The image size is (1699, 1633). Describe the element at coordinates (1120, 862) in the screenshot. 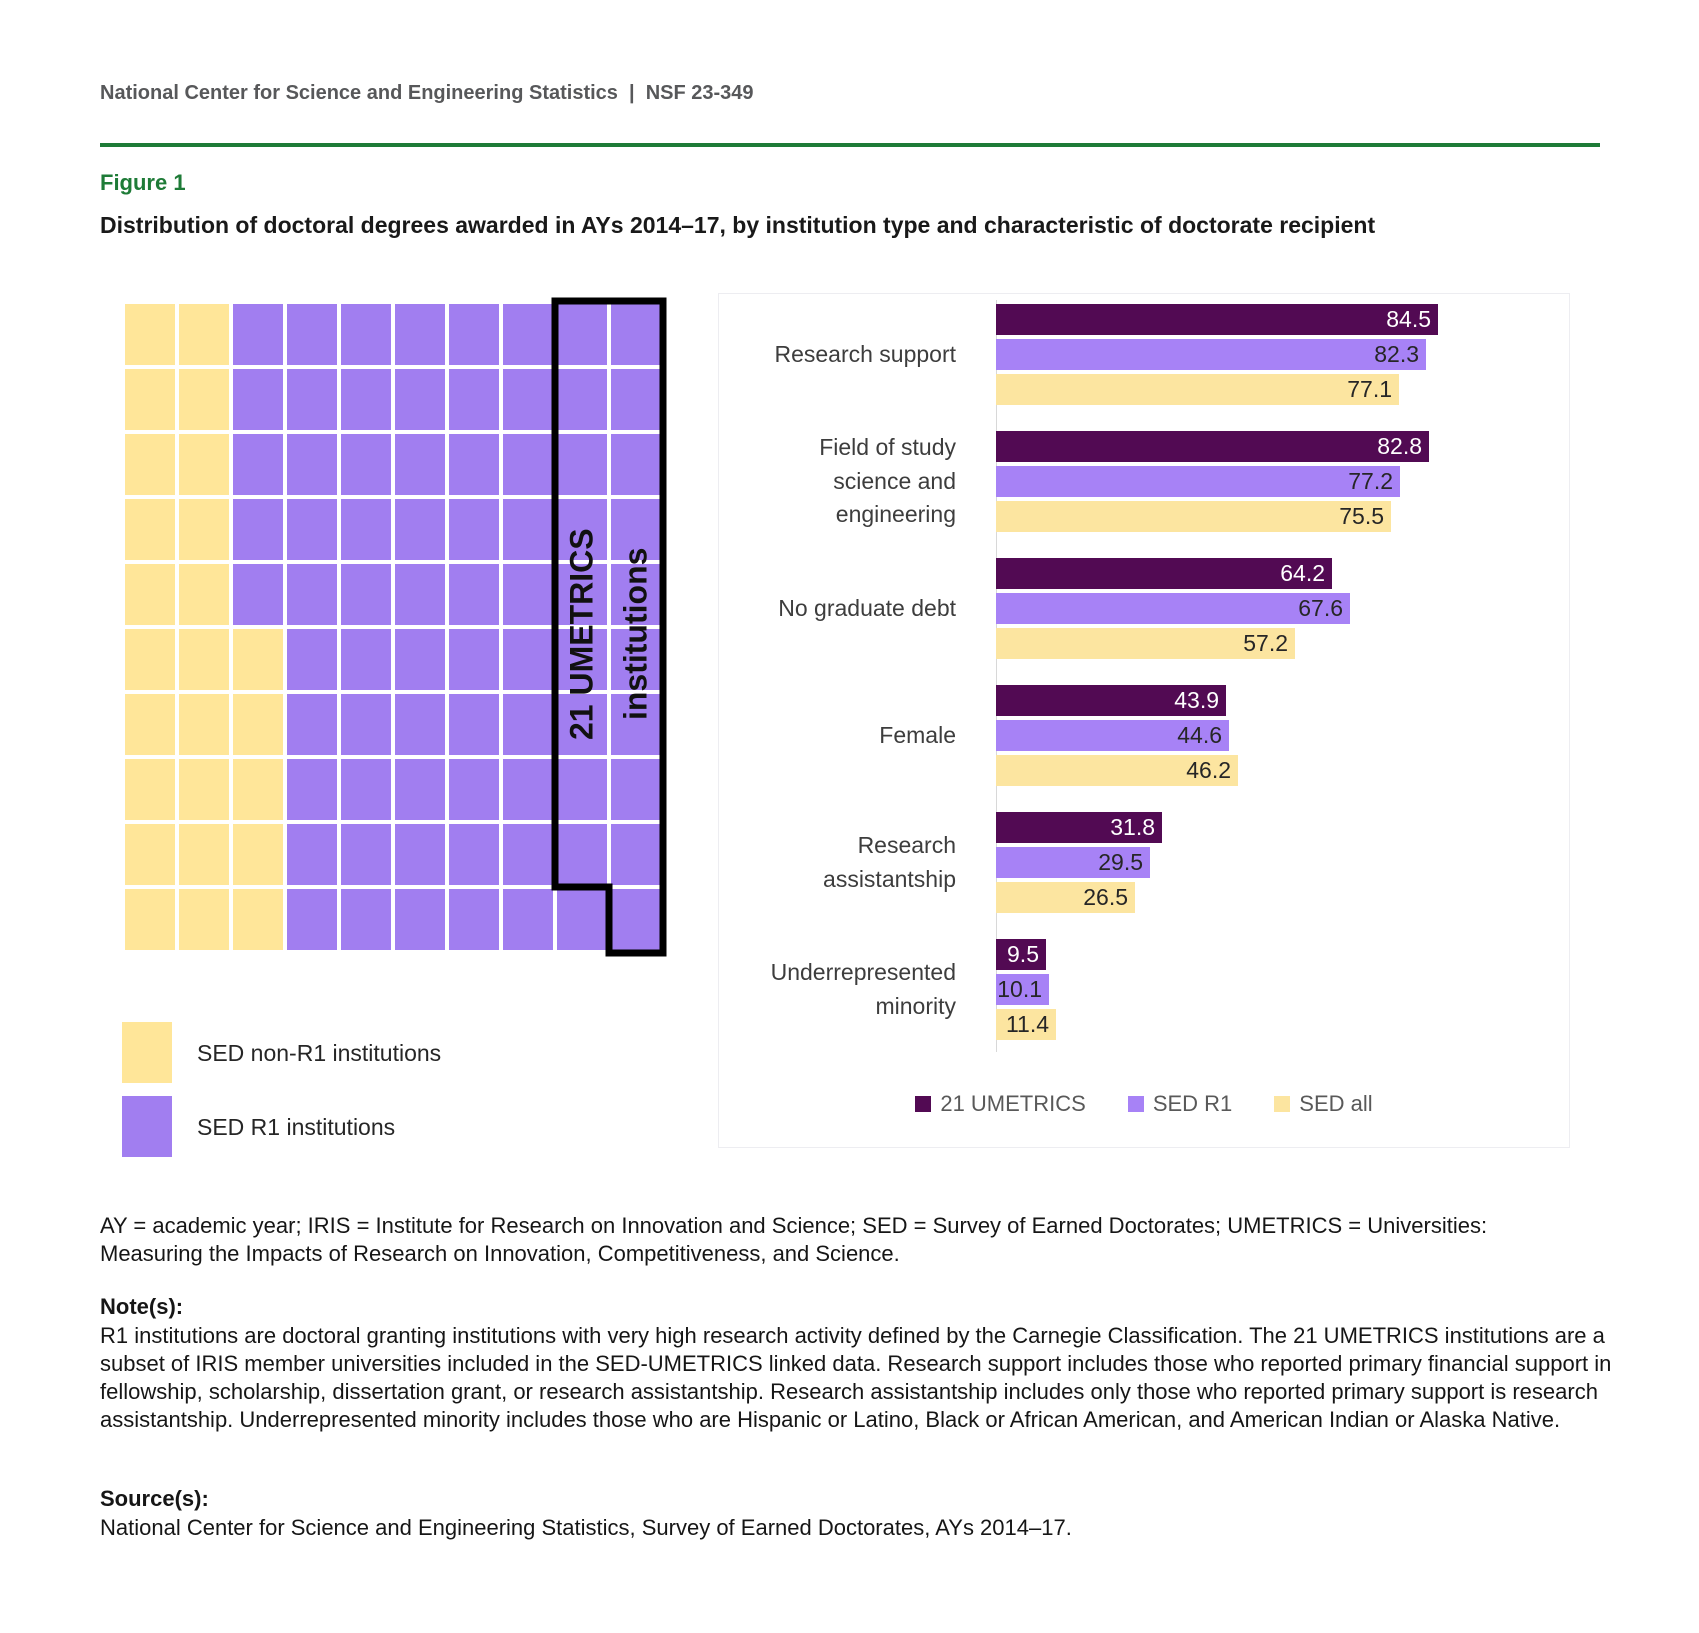

I see `bar-value-label: 29.5` at that location.